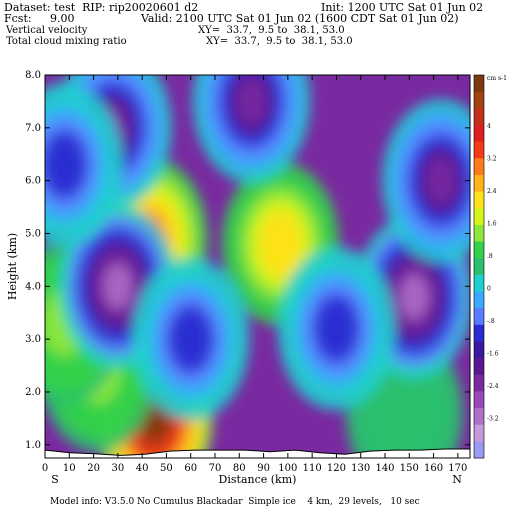  What do you see at coordinates (33, 392) in the screenshot?
I see `y-tick-label: 2.0` at bounding box center [33, 392].